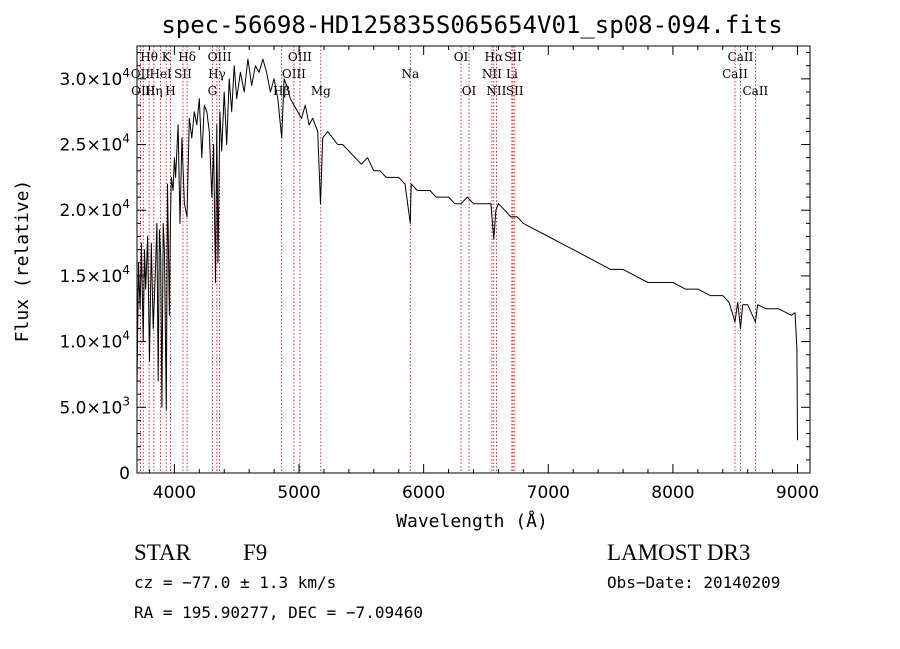 Image resolution: width=900 pixels, height=649 pixels. Describe the element at coordinates (187, 57) in the screenshot. I see `line-label: Hδ` at that location.